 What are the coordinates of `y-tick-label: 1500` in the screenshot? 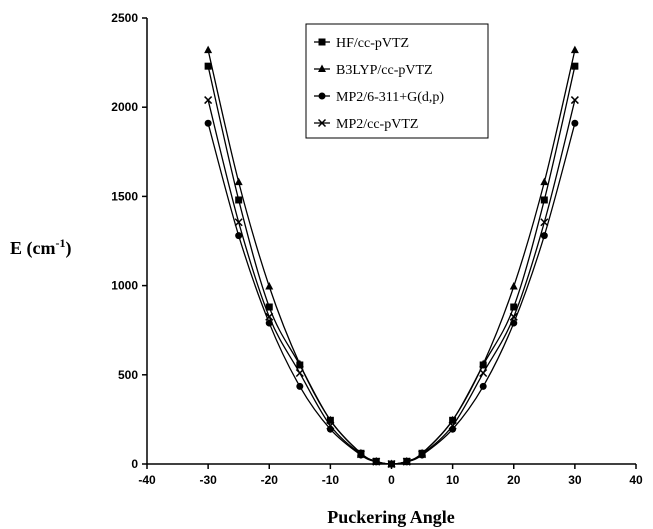 It's located at (124, 196).